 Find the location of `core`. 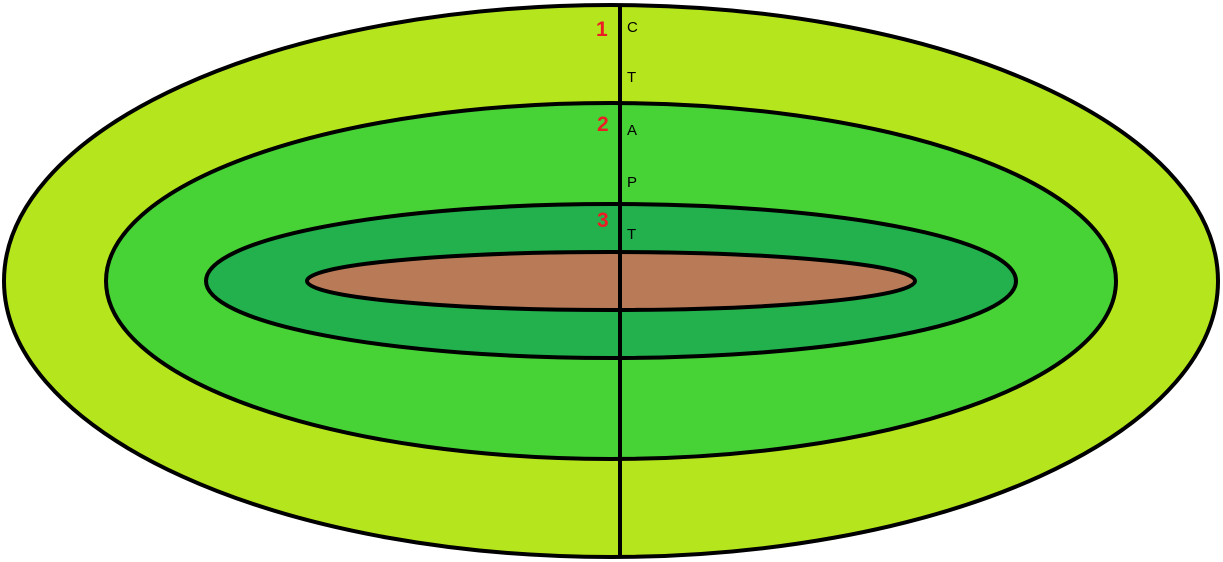

core is located at coordinates (611, 281).